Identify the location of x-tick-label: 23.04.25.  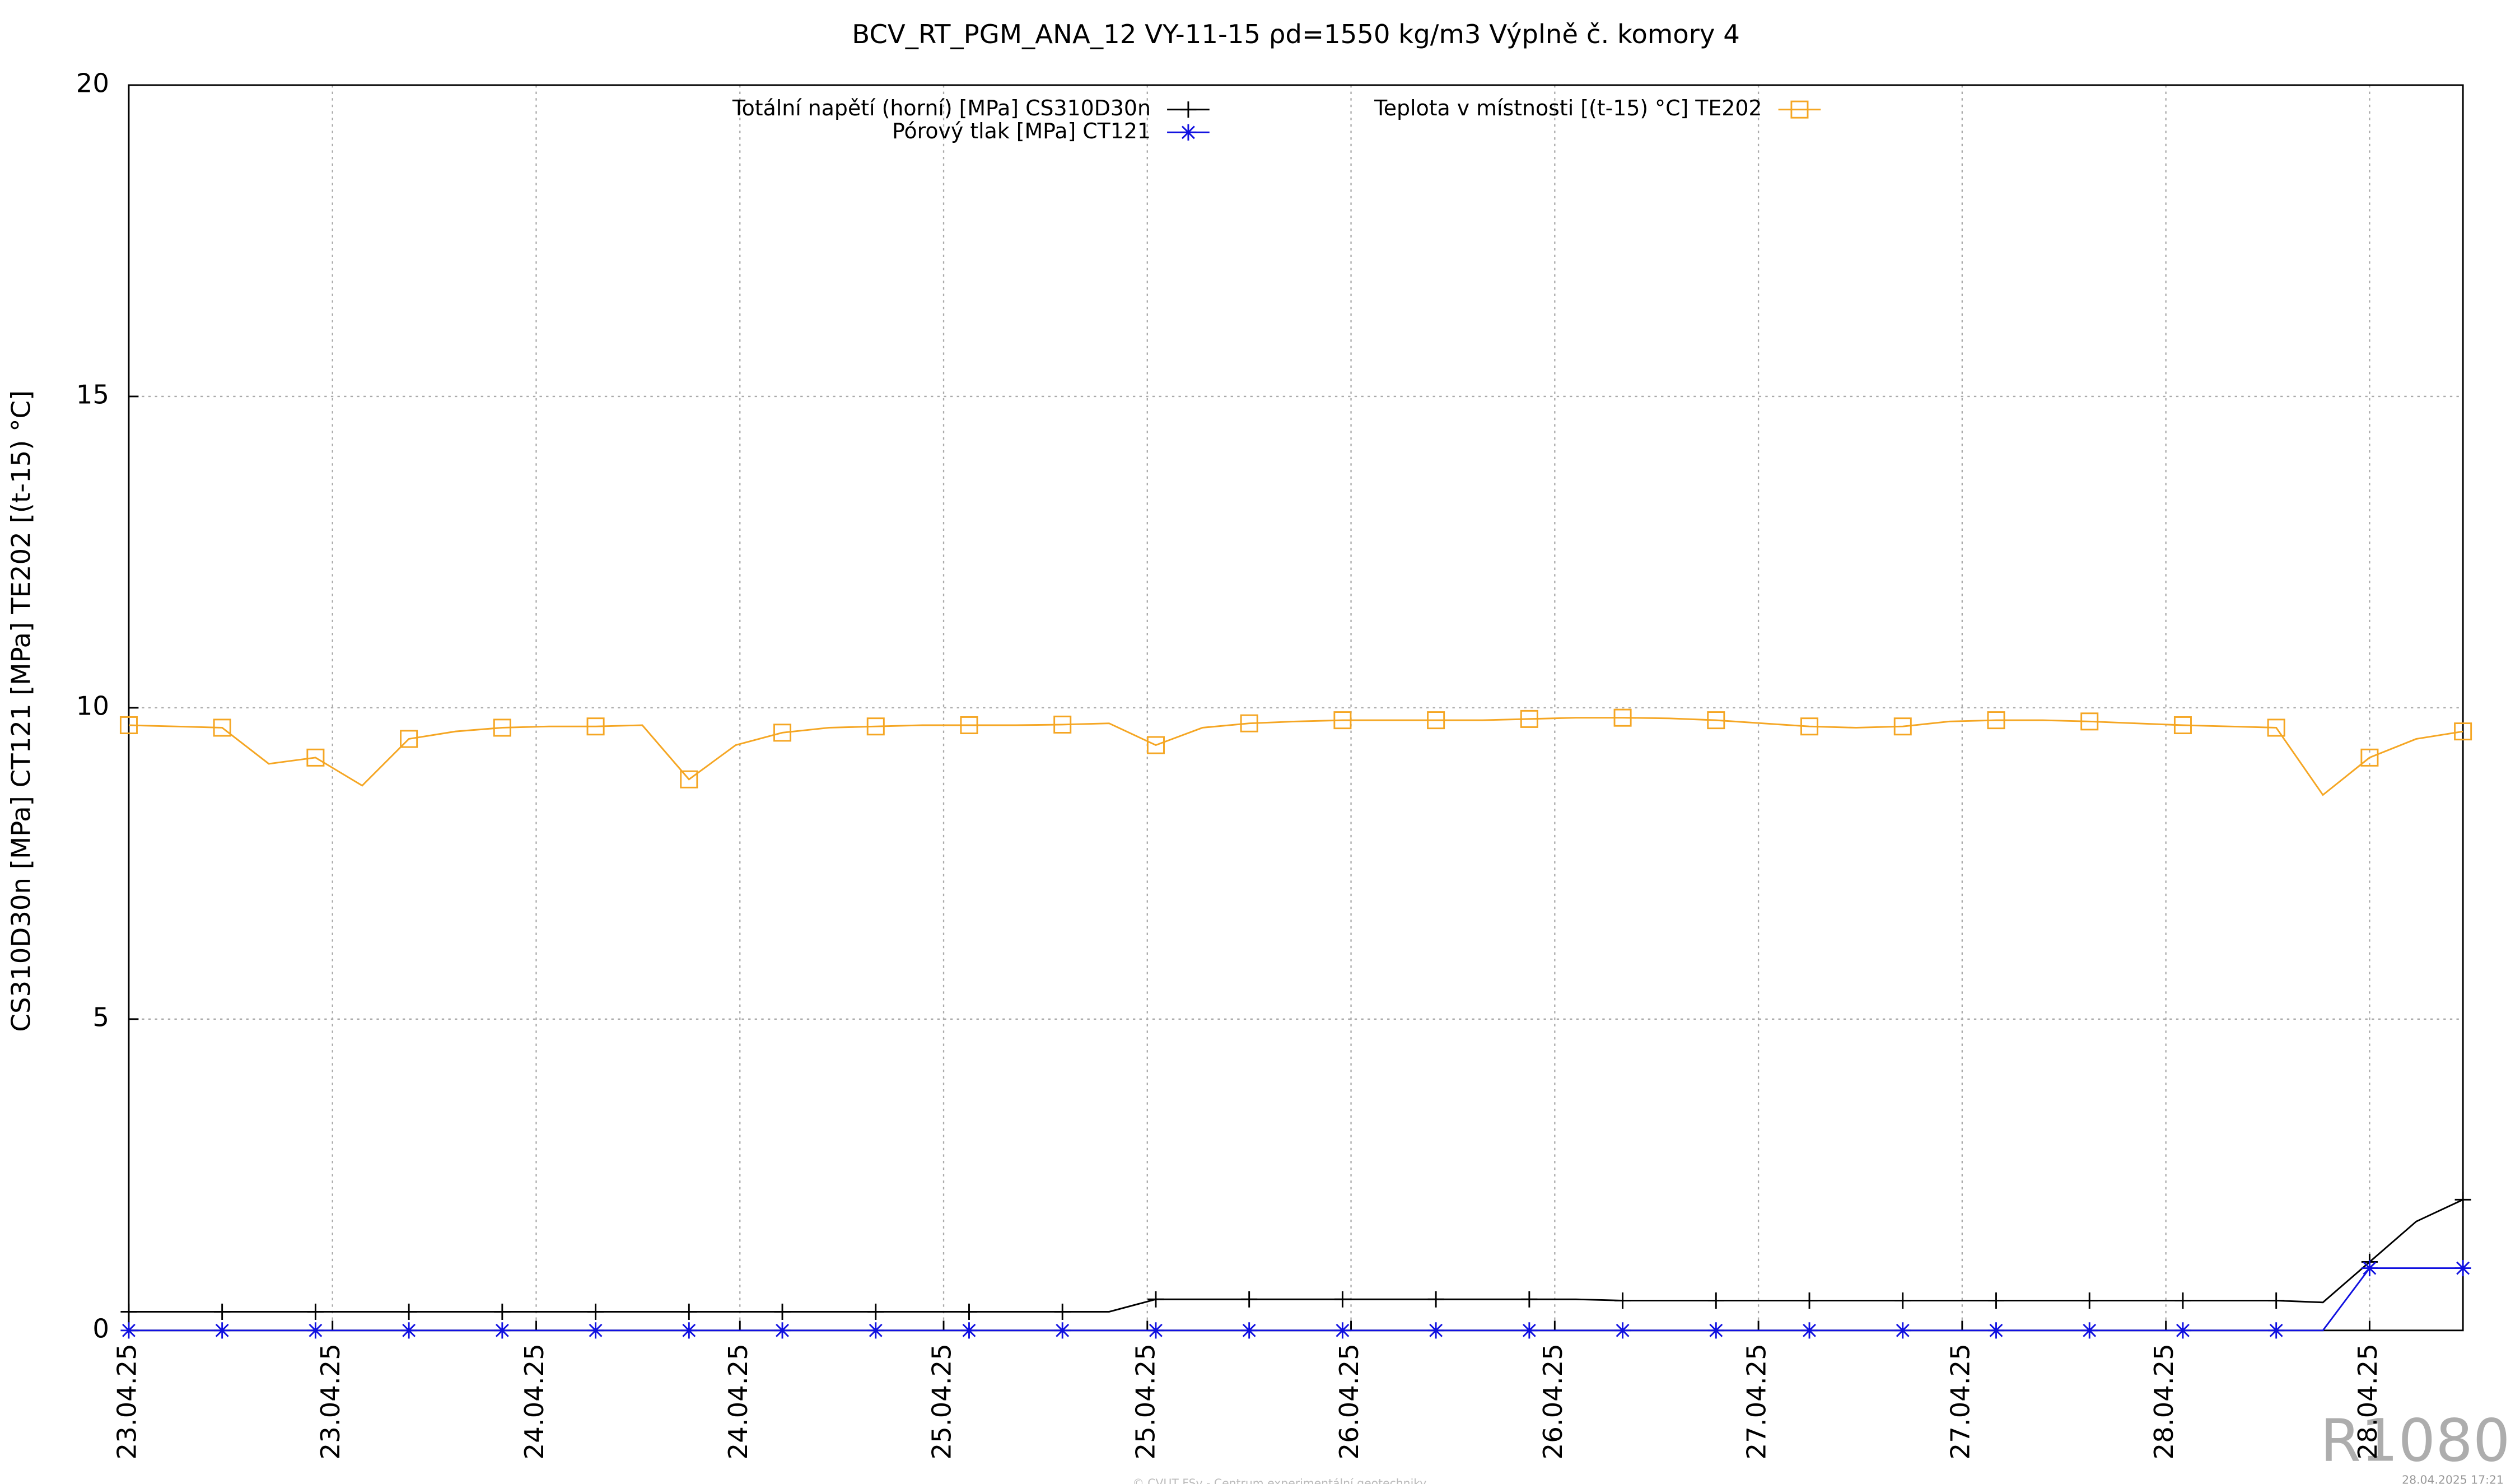
(127, 1401).